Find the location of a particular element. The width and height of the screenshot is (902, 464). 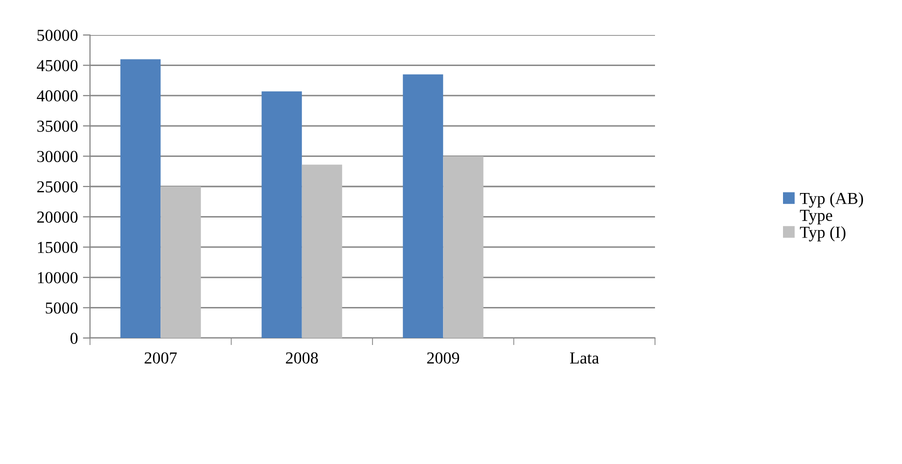

y-tick-label: 40000 is located at coordinates (57, 96).